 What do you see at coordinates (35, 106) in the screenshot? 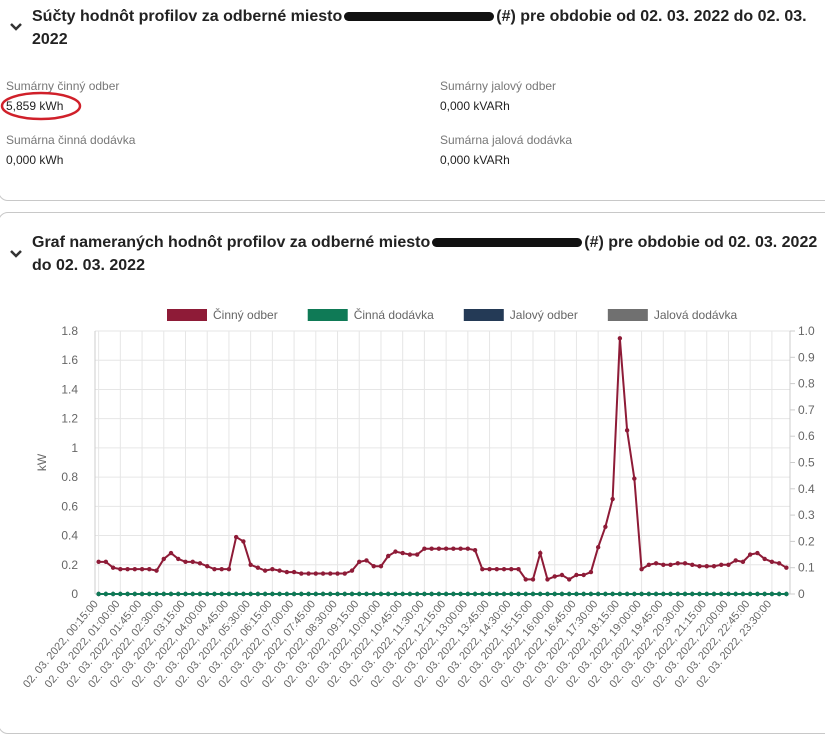
I see `field-value: 5,859 kWh` at bounding box center [35, 106].